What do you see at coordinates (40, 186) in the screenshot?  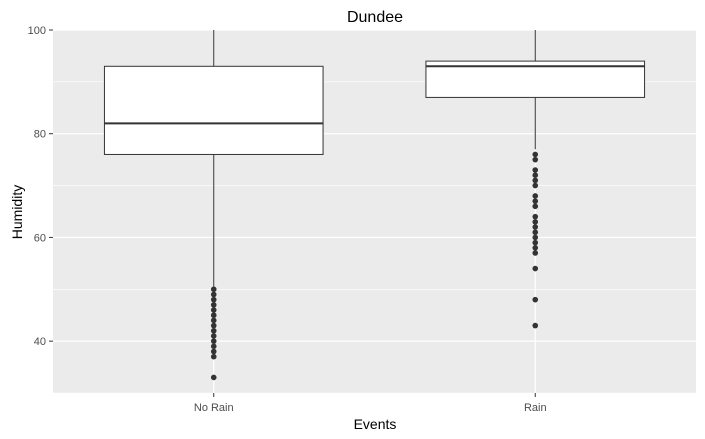 I see `y-axis: 40 60 80 100` at bounding box center [40, 186].